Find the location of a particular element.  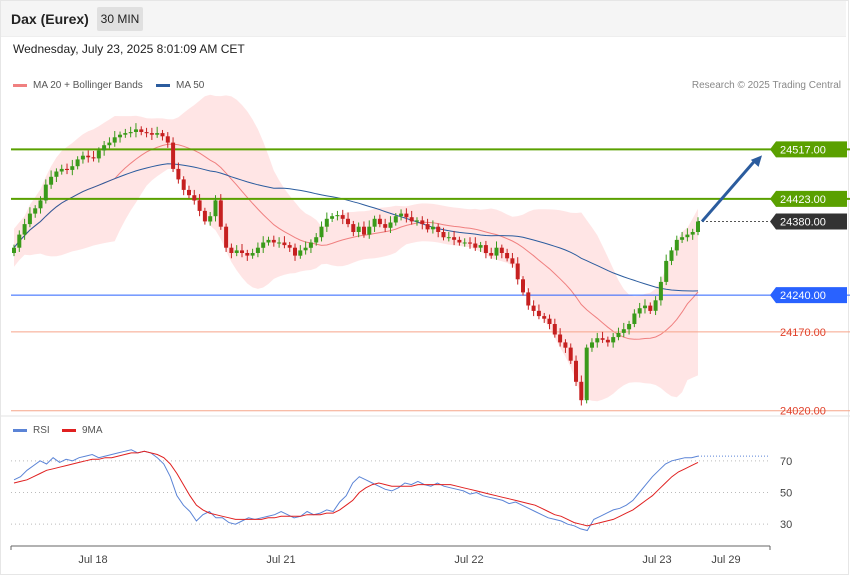

toolbar: Dax (Eurex) 30 MIN is located at coordinates (423, 18).